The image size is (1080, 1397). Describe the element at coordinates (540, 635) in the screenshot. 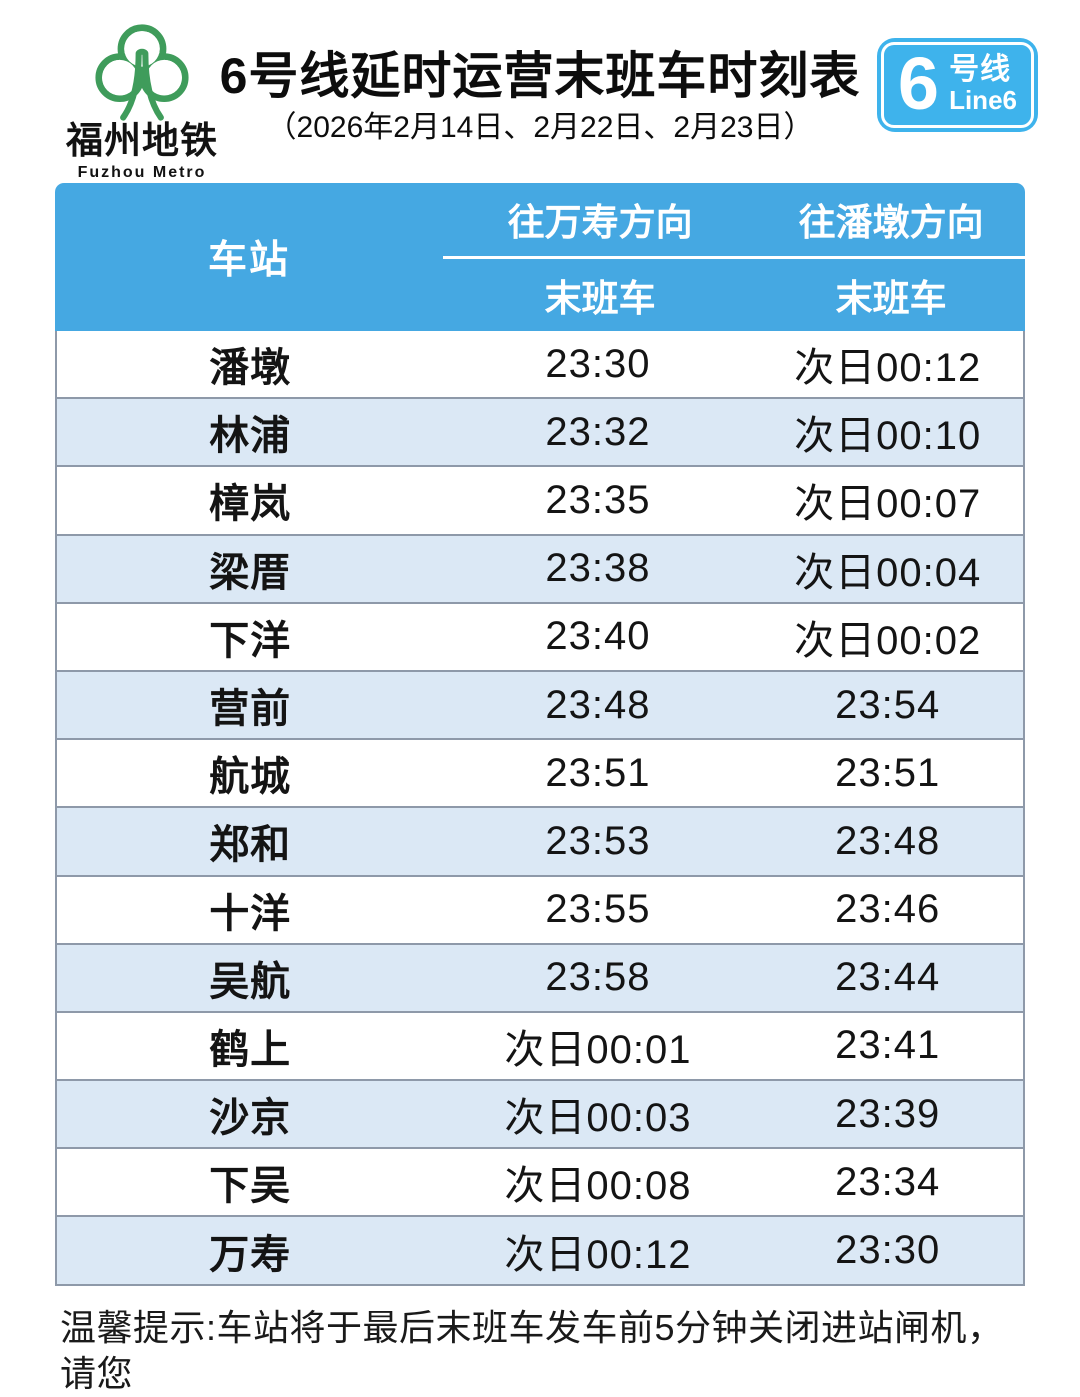

I see `table-row: 下洋 23:40 次日00:02` at that location.